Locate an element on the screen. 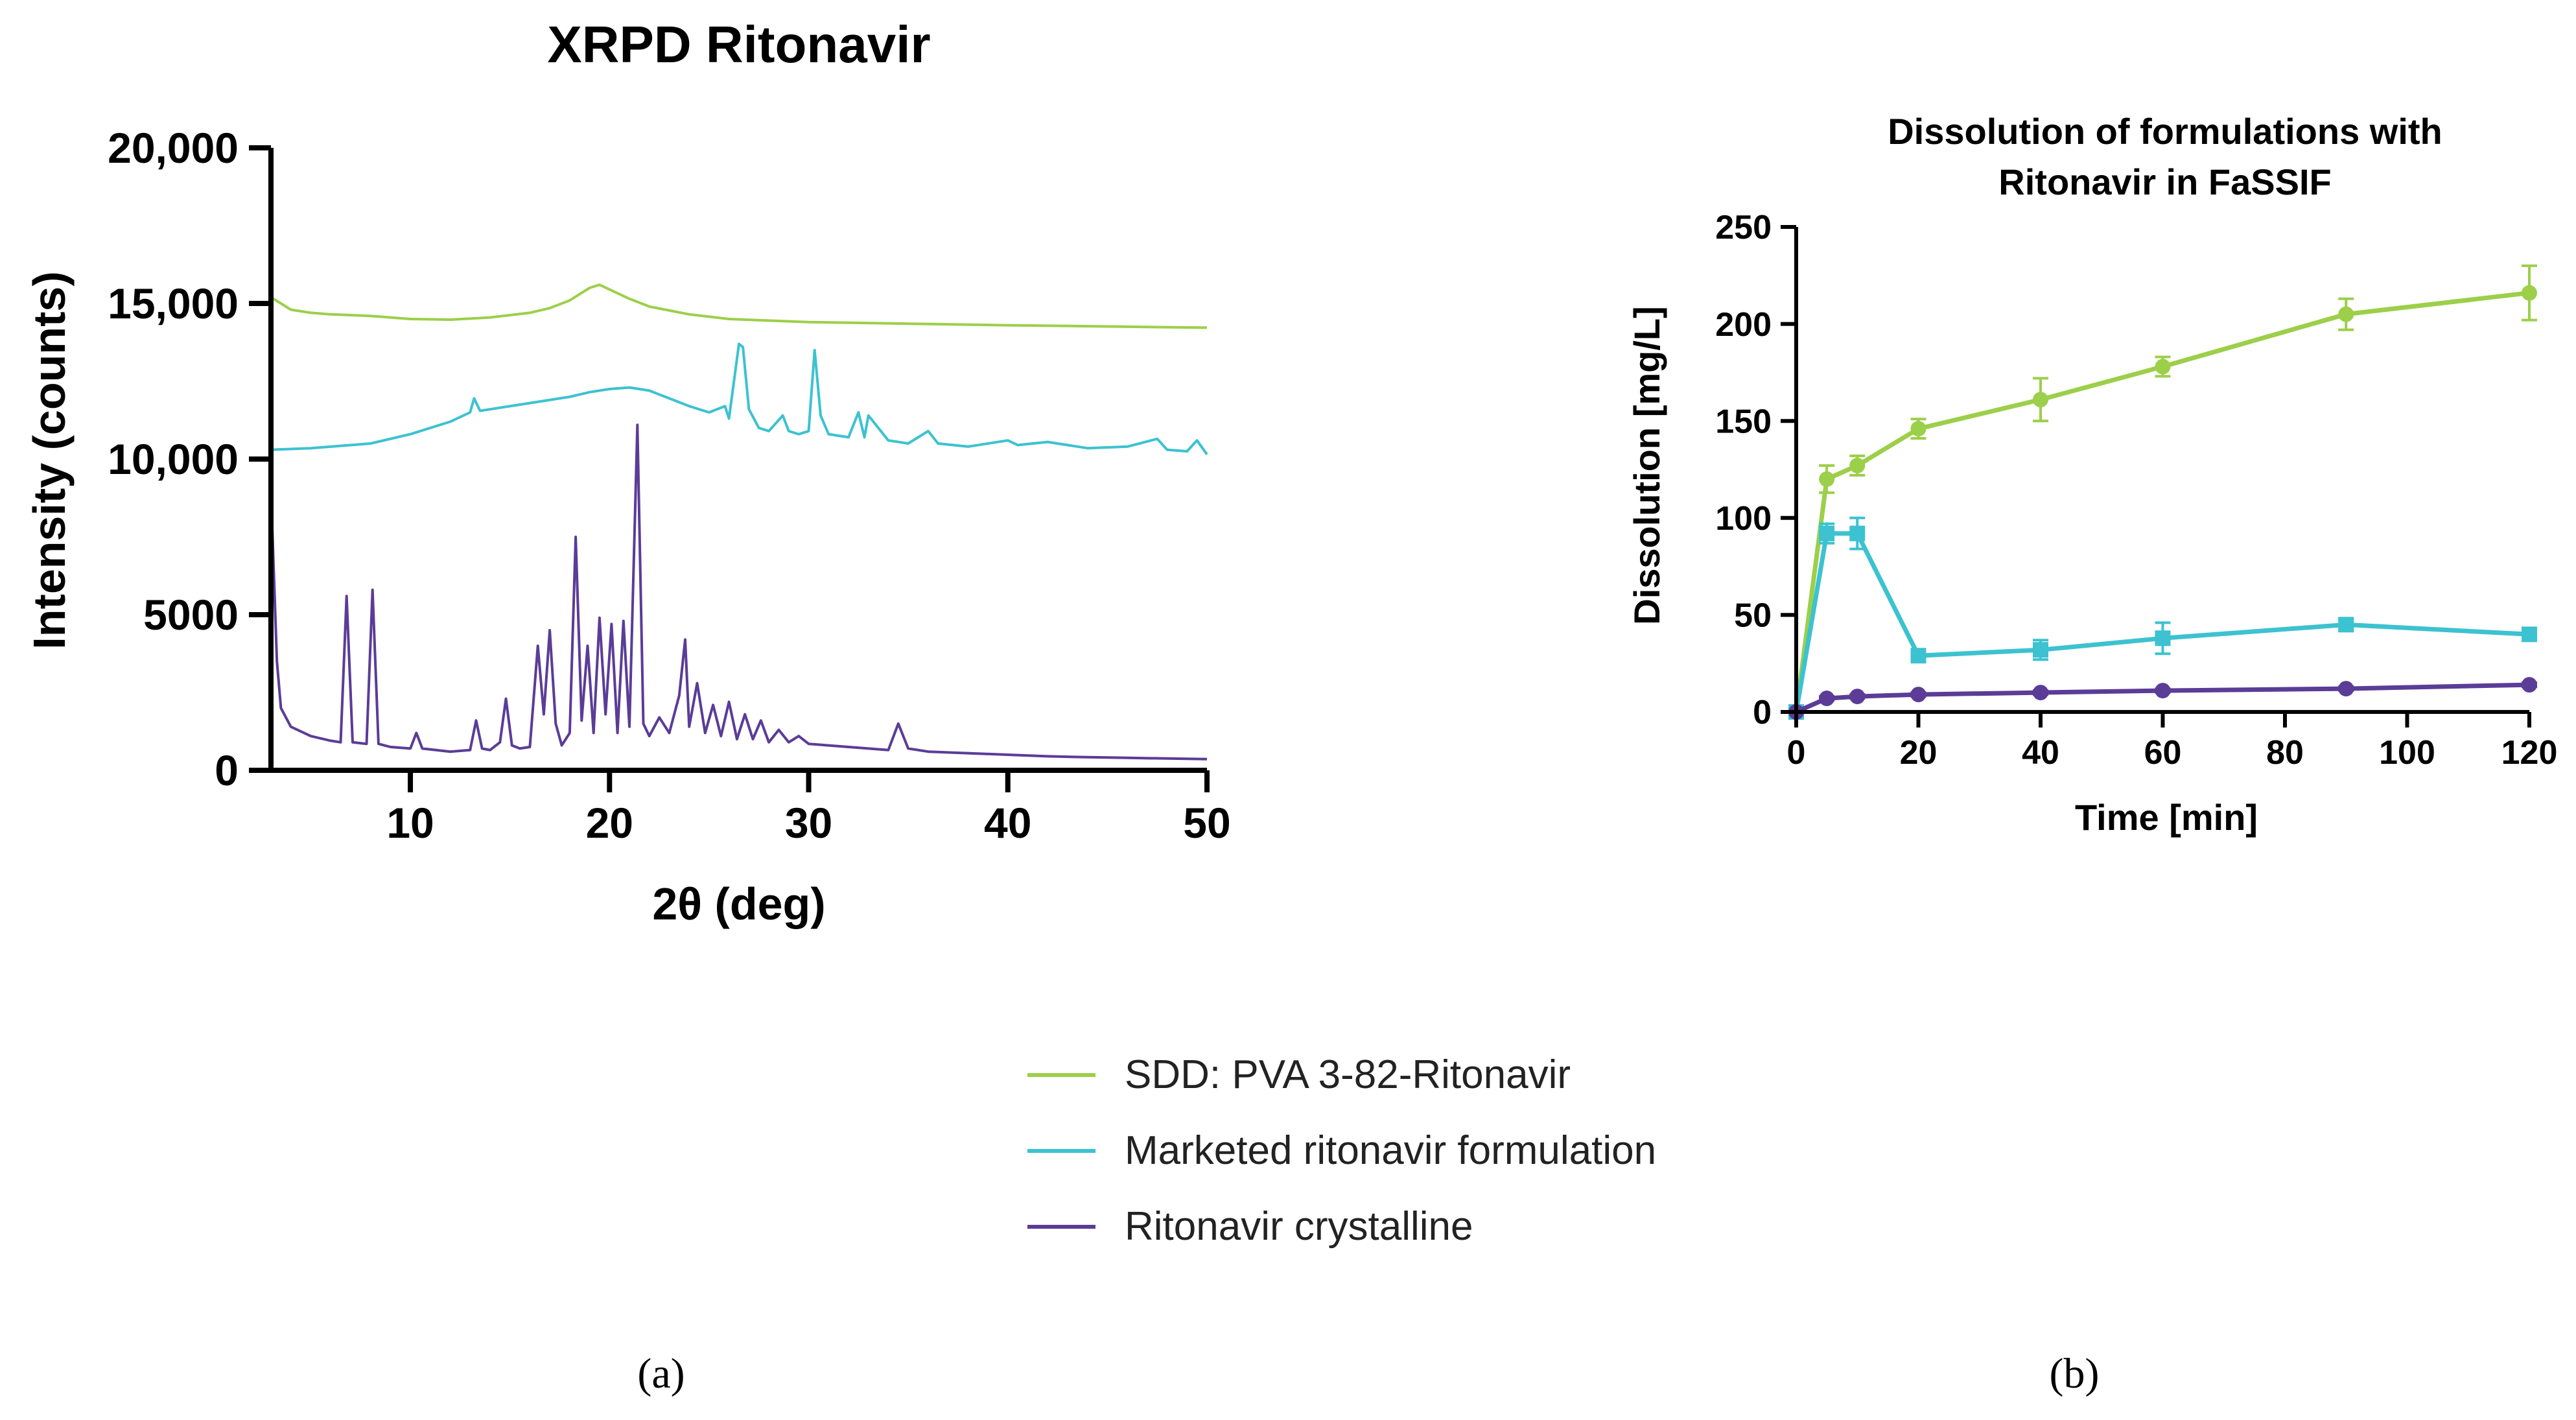 Image resolution: width=2576 pixels, height=1420 pixels. dissolution-x-tick-label: 0 is located at coordinates (1796, 753).